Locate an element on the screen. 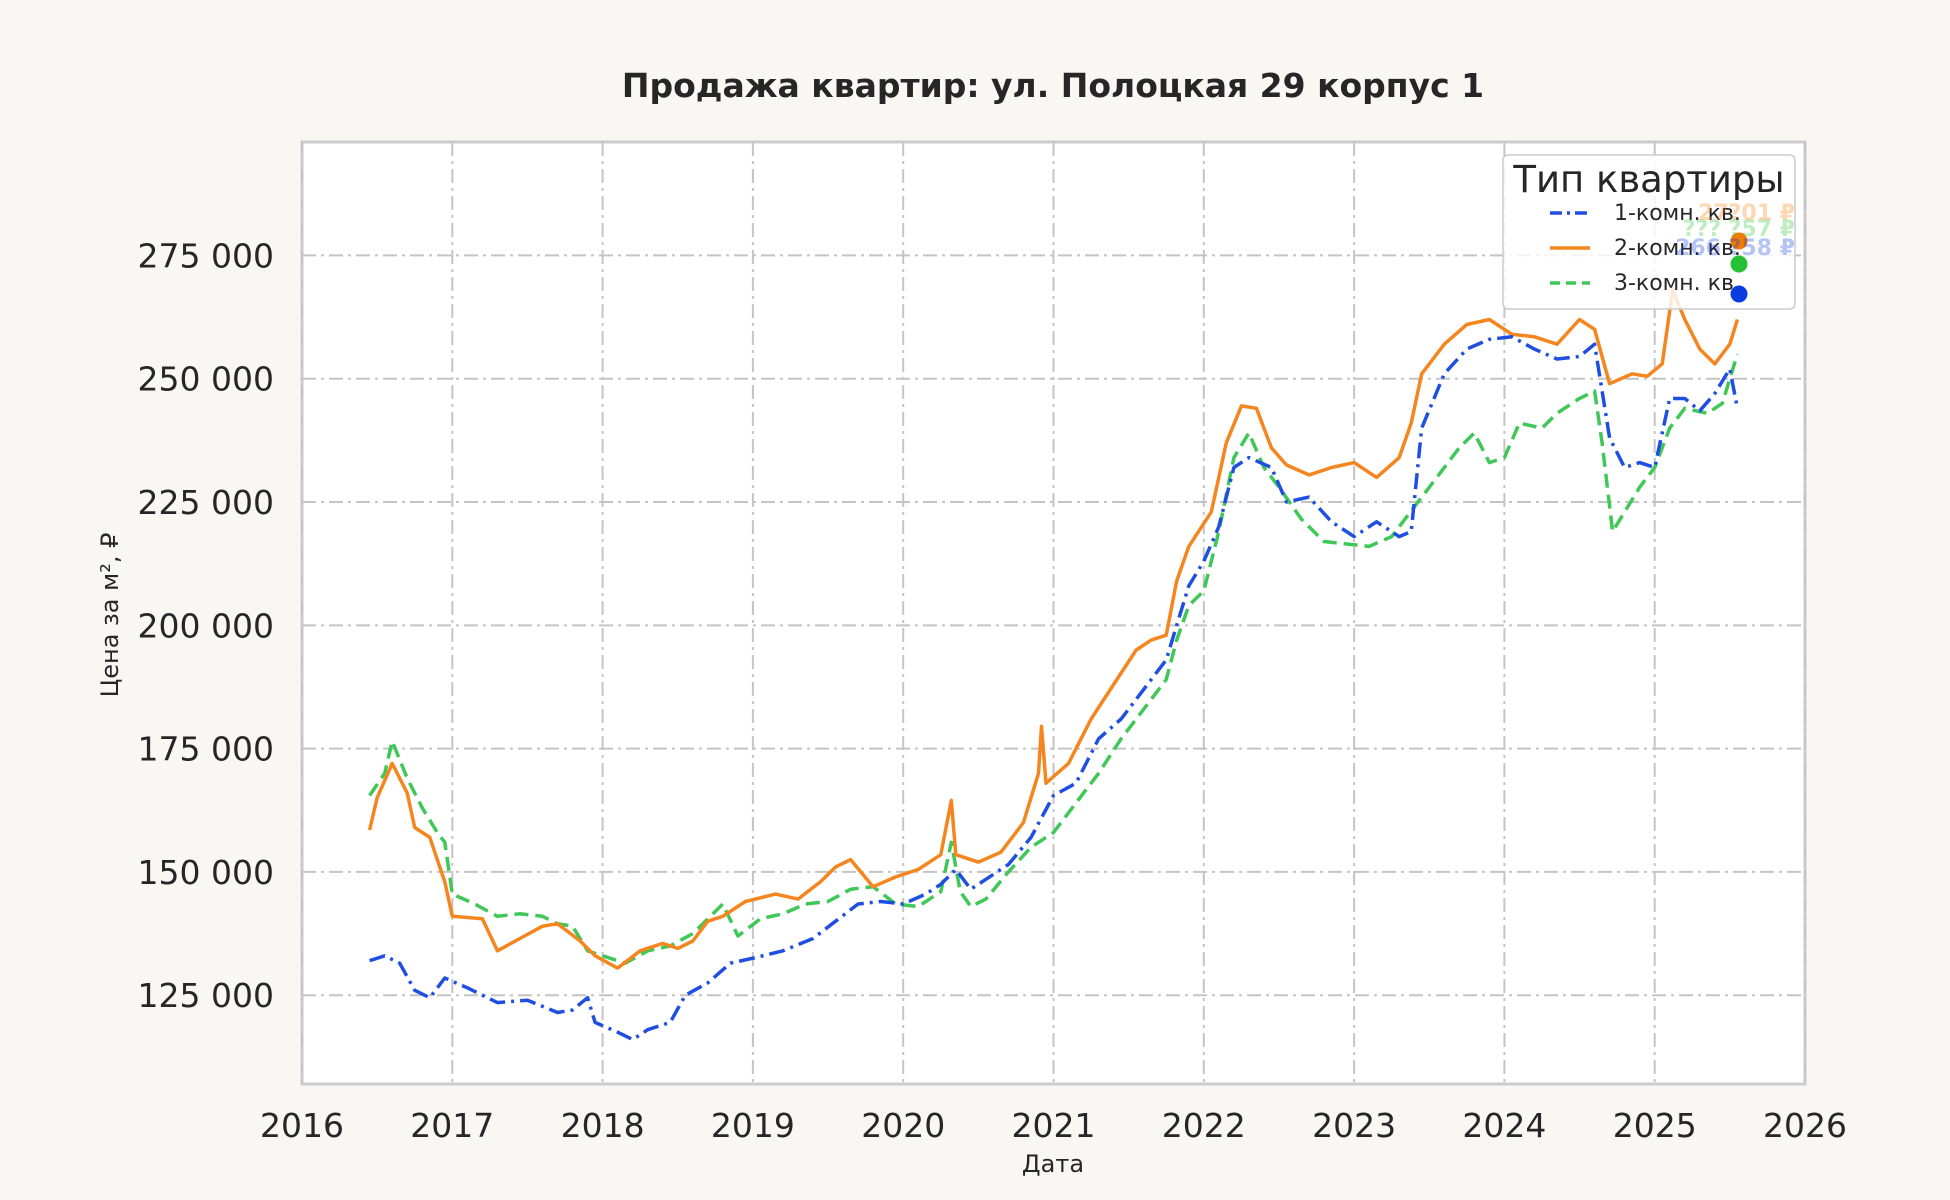 This screenshot has width=1950, height=1200. legend-title: Тип квартиры is located at coordinates (1648, 179).